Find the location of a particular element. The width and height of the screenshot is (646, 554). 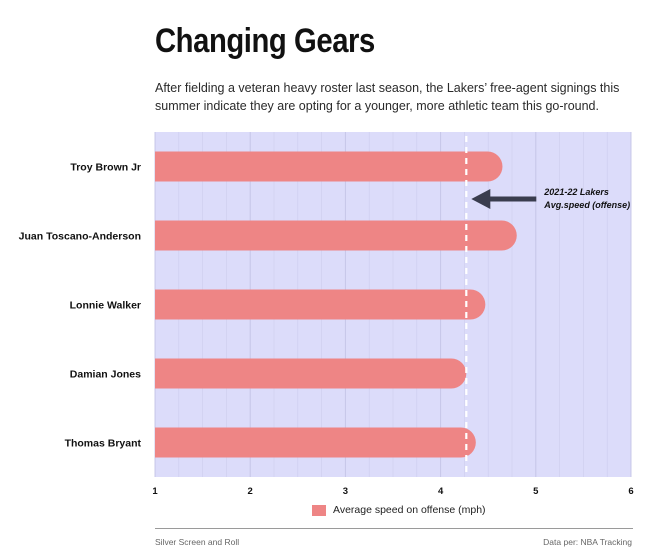

x-tick-label: 2 is located at coordinates (250, 491).